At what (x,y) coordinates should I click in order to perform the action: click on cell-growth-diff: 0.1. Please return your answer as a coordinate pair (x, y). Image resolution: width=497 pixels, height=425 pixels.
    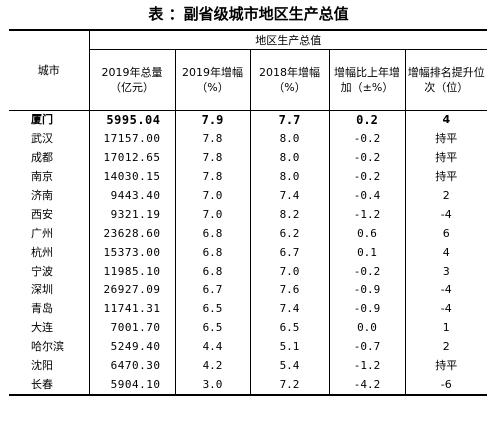
    Looking at the image, I should click on (366, 253).